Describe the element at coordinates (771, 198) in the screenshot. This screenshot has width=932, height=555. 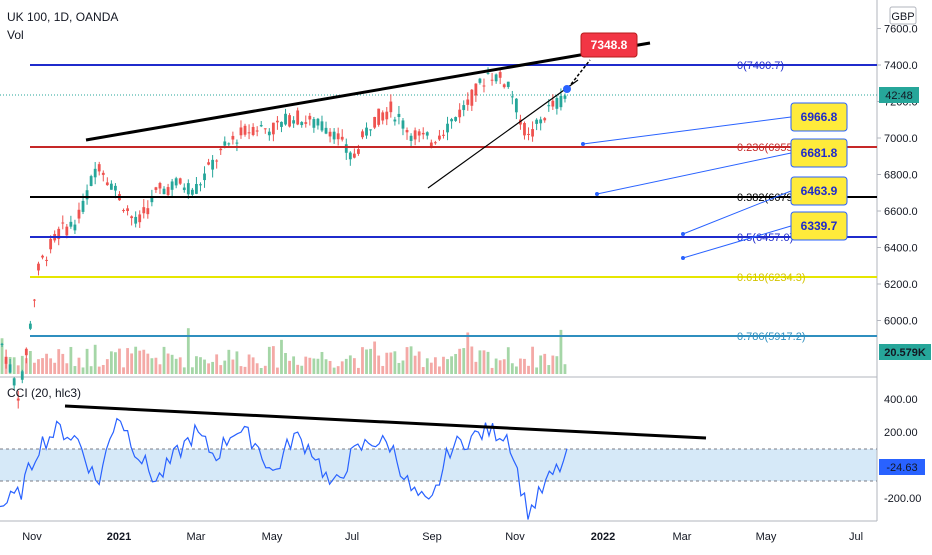
I see `fib-level-label: 0.382(6679.7)` at that location.